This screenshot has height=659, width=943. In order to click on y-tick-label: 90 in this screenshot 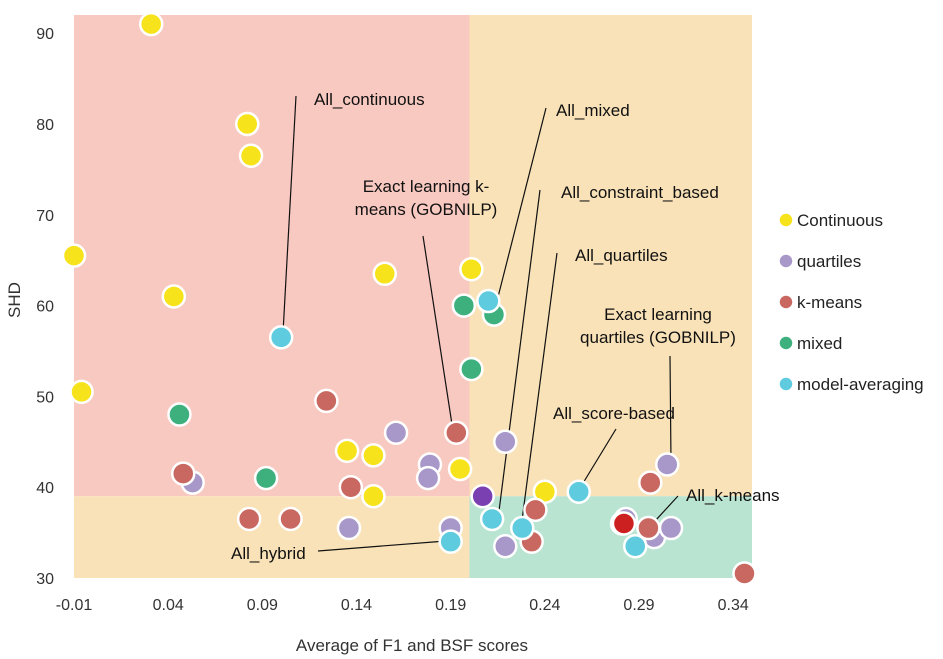, I will do `click(45, 34)`.